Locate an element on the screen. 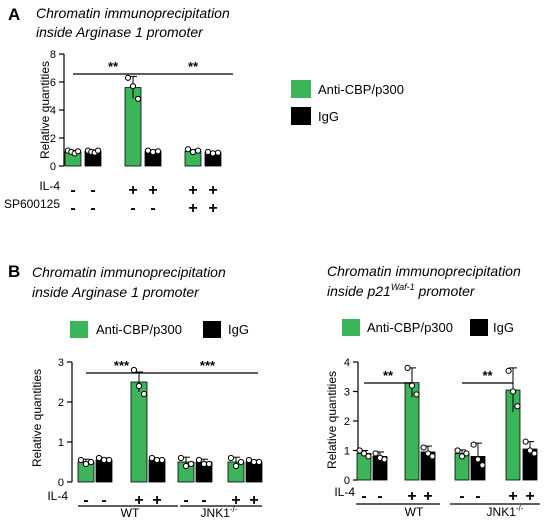 The height and width of the screenshot is (527, 550). chart-br-cond-label-0: IL-4 is located at coordinates (344, 492).